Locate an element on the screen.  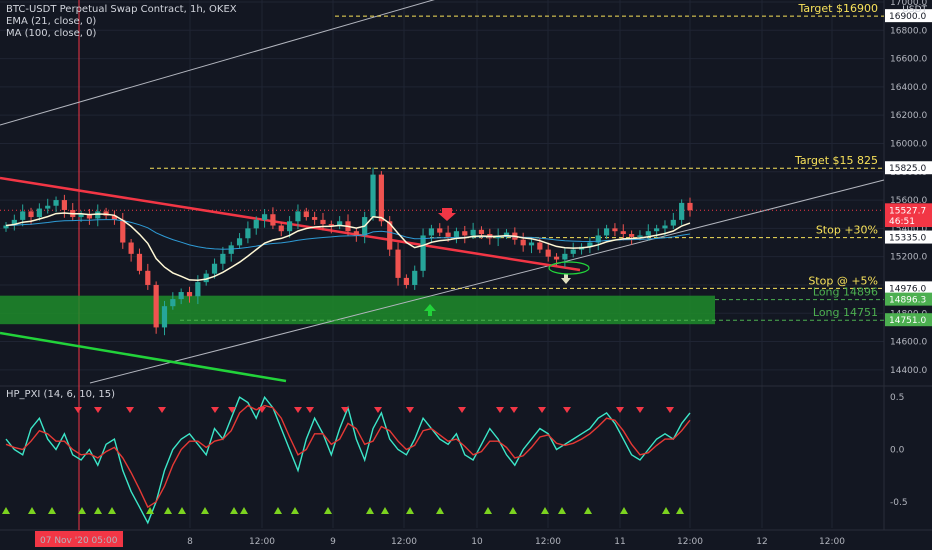
price-tick-label: 16800.0 is located at coordinates (908, 31).